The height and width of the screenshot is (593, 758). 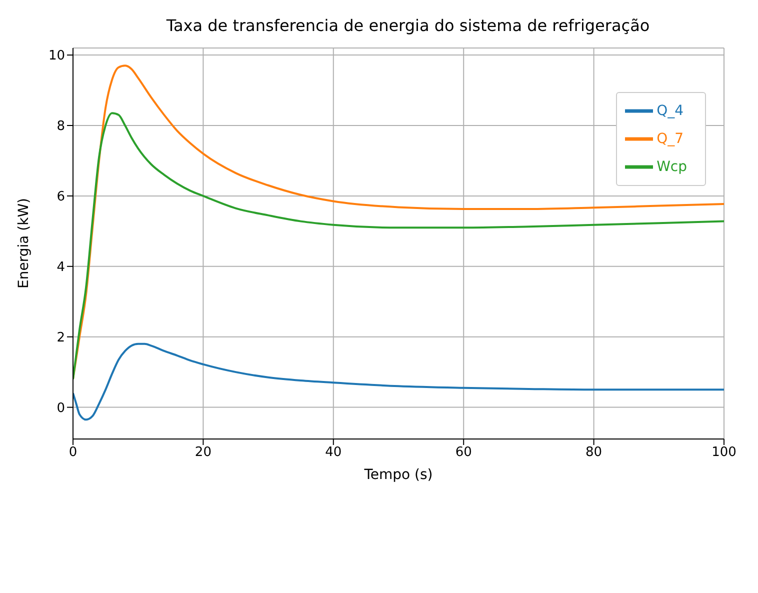 I want to click on y-tick-label: 8, so click(x=60, y=126).